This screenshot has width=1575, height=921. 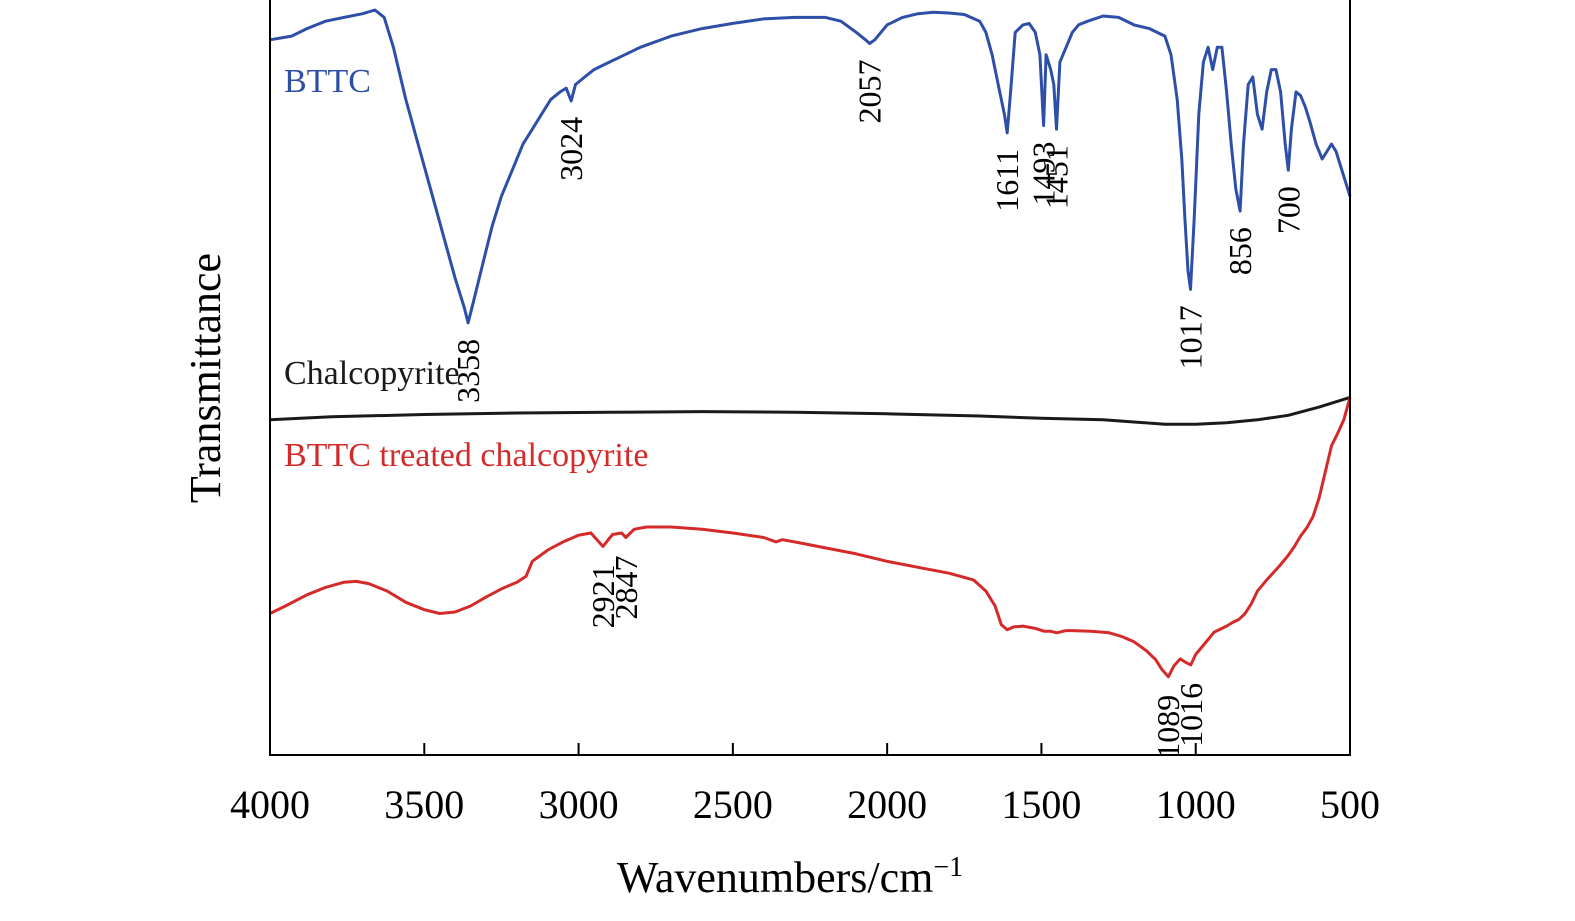 I want to click on x-tick-label-1500: 1500, so click(x=1041, y=804).